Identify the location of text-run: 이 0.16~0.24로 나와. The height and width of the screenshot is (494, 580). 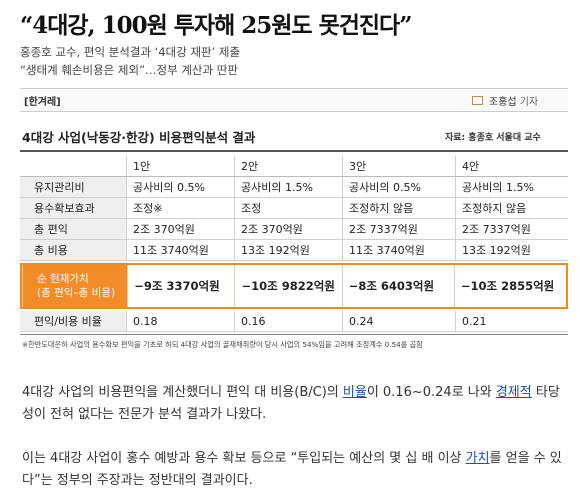
(431, 392).